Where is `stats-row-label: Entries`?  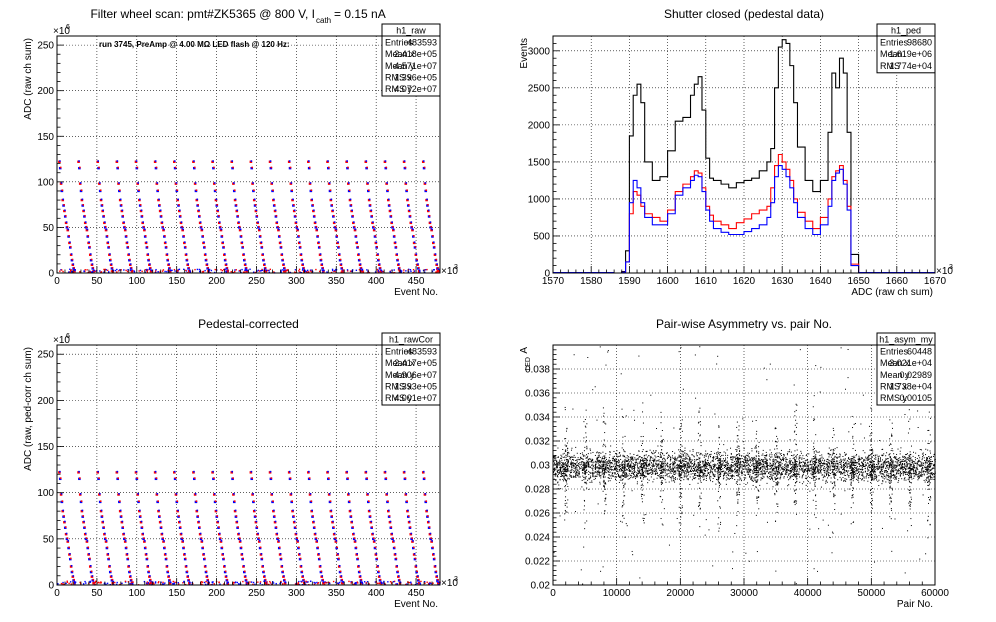
stats-row-label: Entries is located at coordinates (894, 43).